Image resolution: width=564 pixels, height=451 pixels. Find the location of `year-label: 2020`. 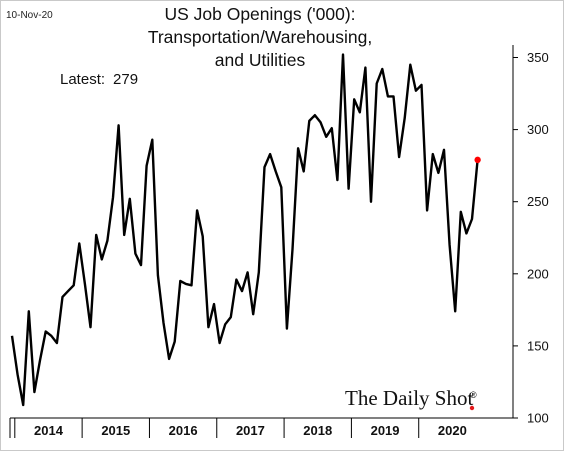

year-label: 2020 is located at coordinates (452, 430).